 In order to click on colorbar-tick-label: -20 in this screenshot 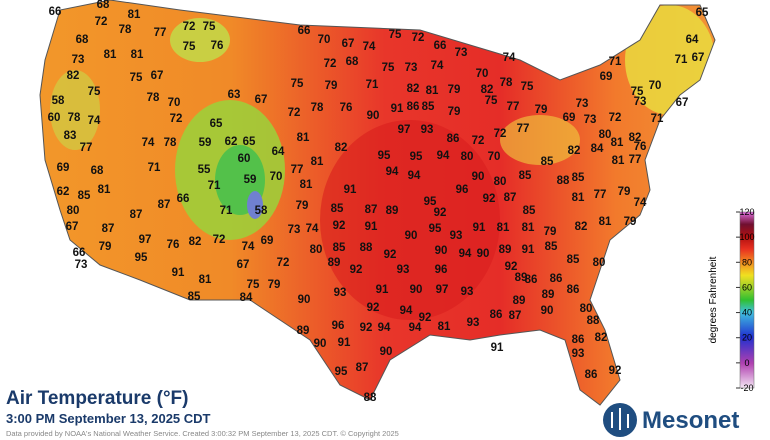, I will do `click(746, 388)`.